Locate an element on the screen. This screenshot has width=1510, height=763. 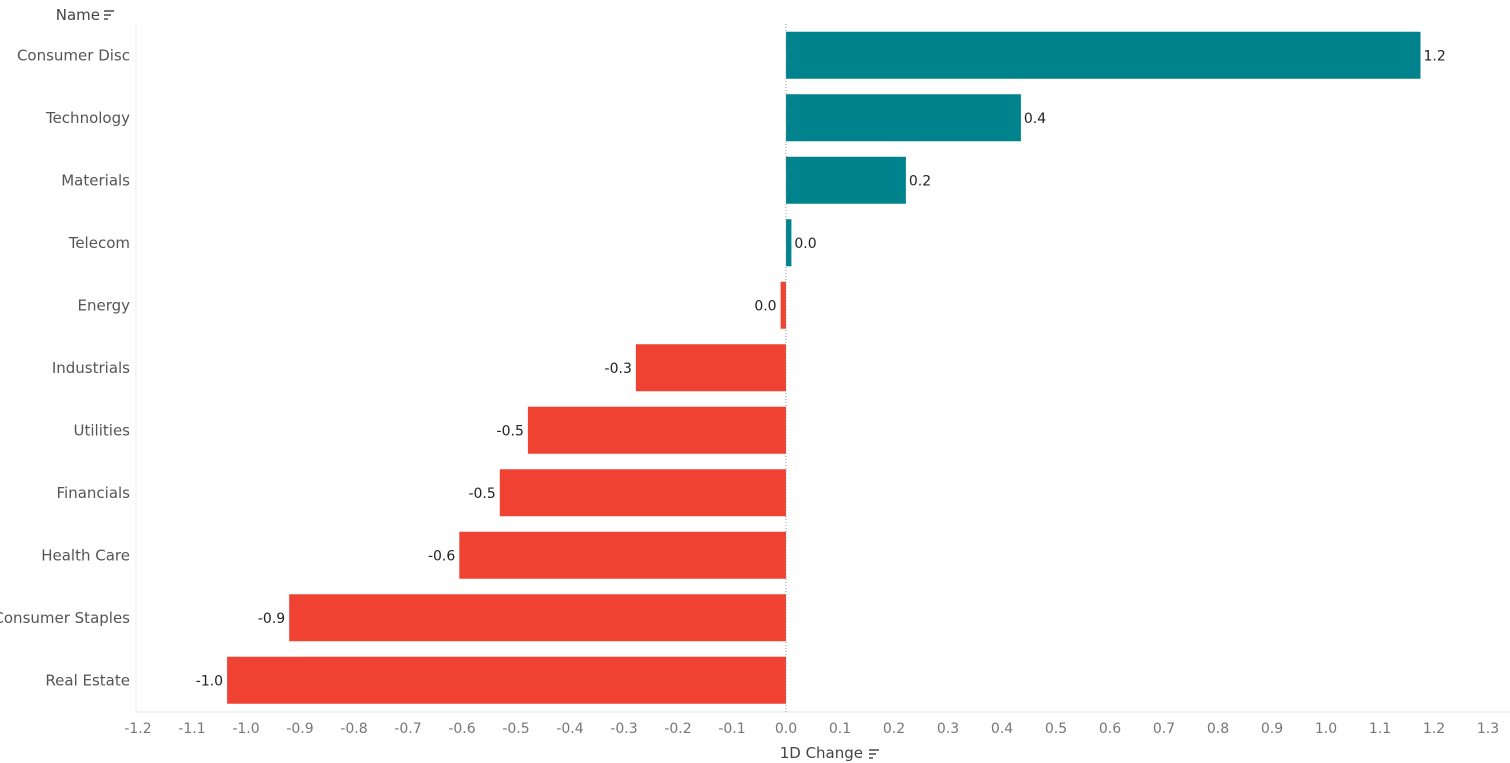
category-label: Utilities is located at coordinates (102, 430).